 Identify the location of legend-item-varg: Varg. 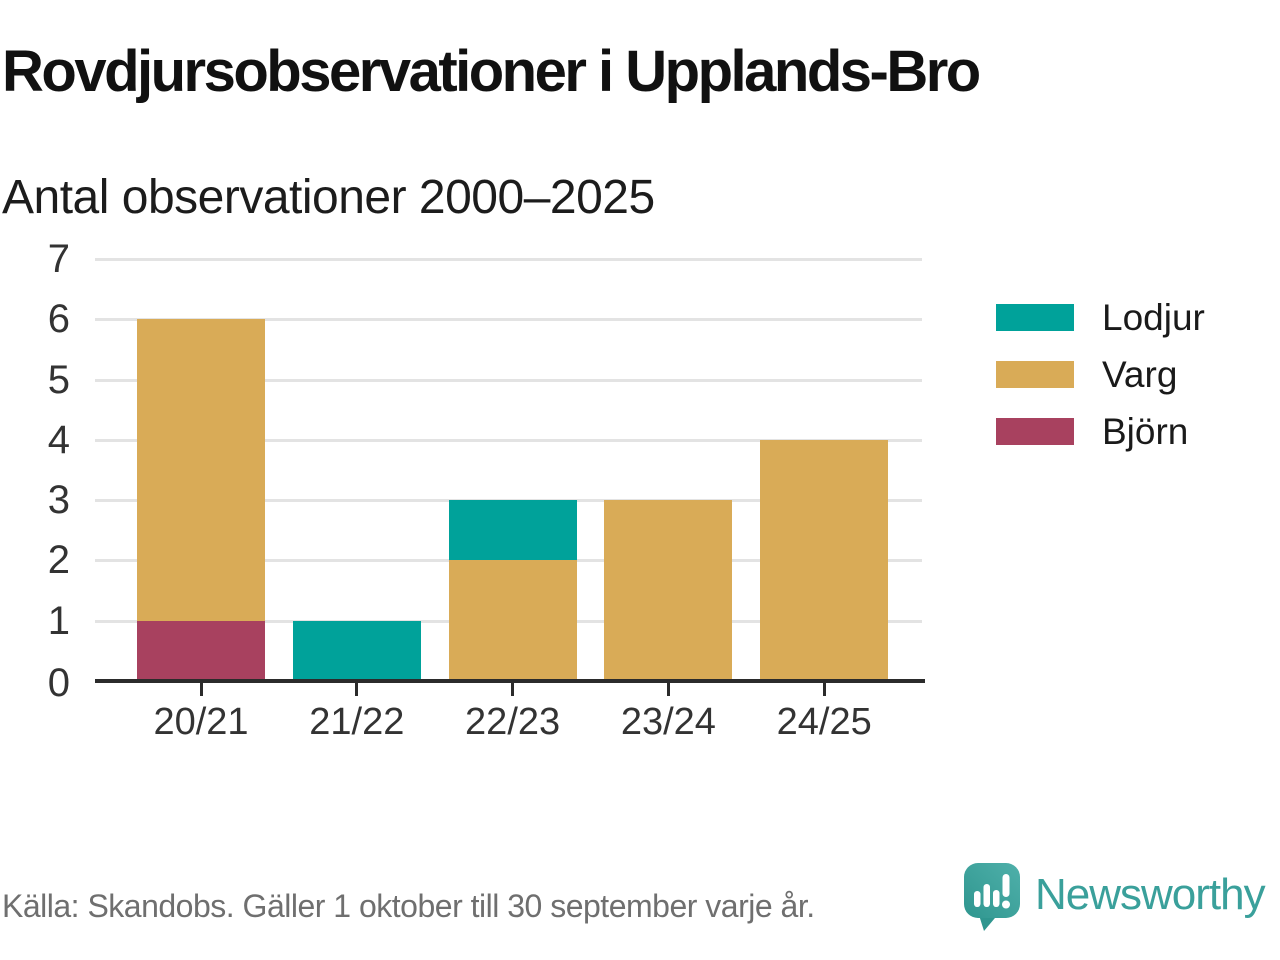
(1100, 374).